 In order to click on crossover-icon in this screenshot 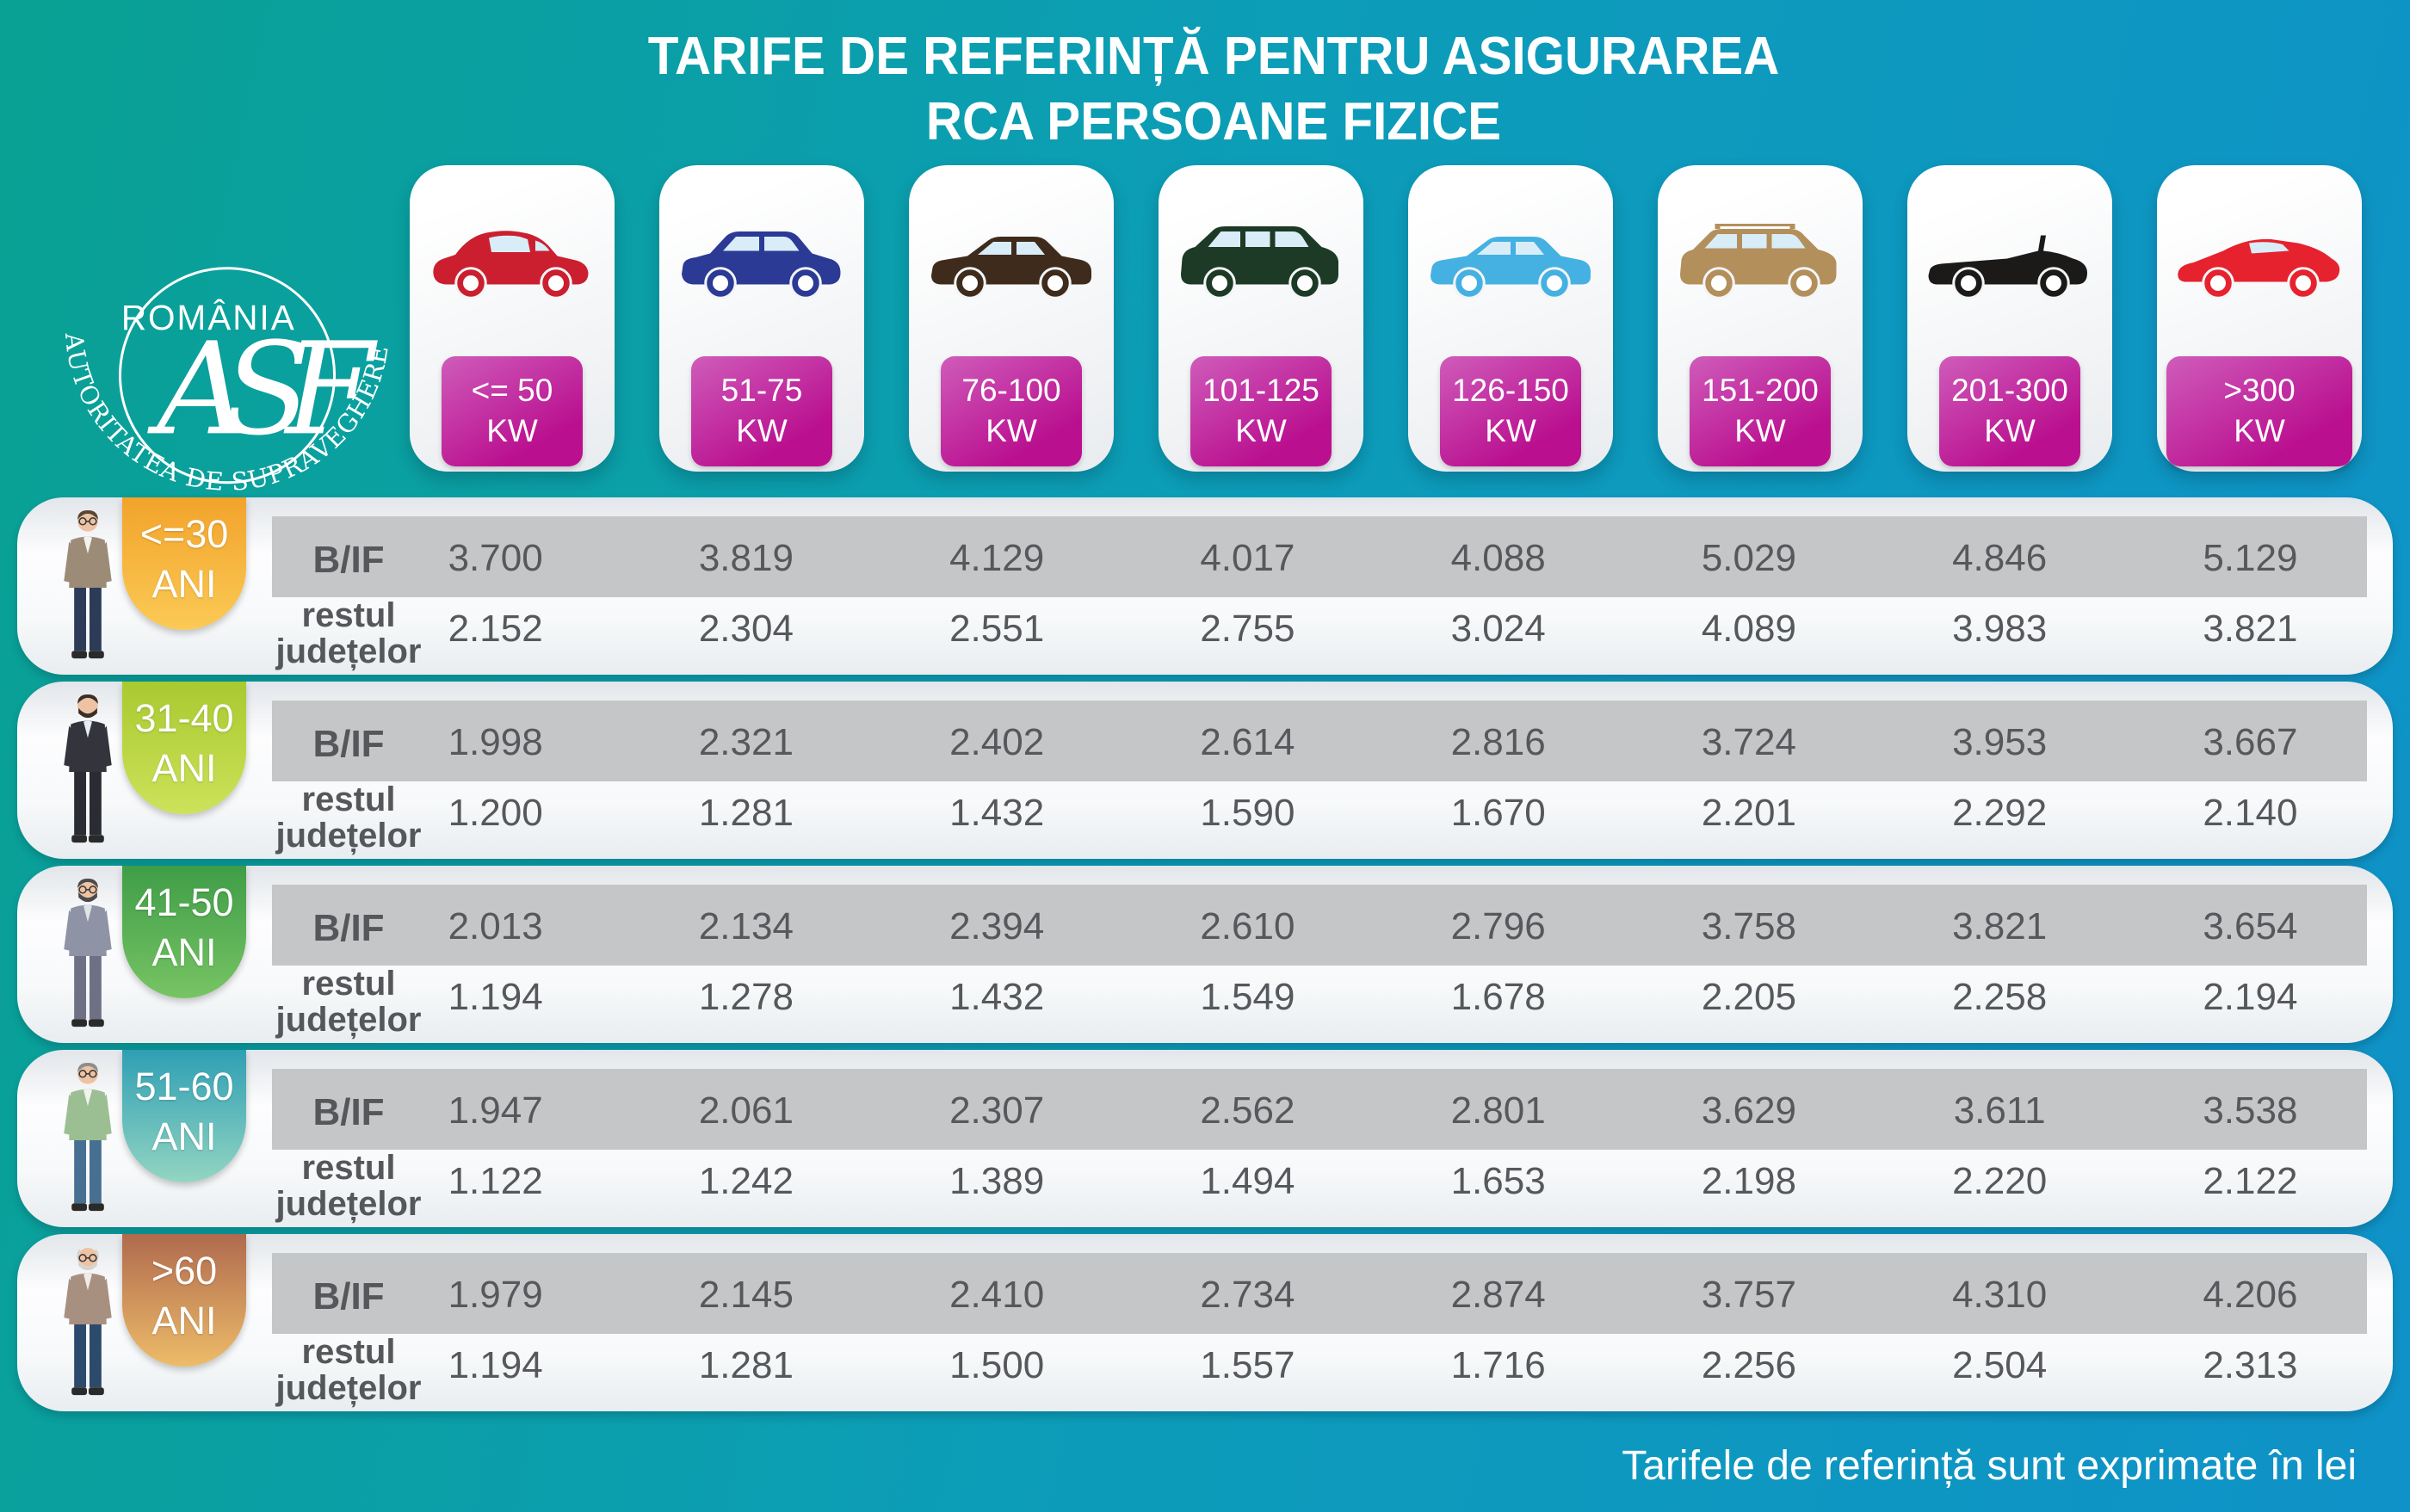, I will do `click(762, 259)`.